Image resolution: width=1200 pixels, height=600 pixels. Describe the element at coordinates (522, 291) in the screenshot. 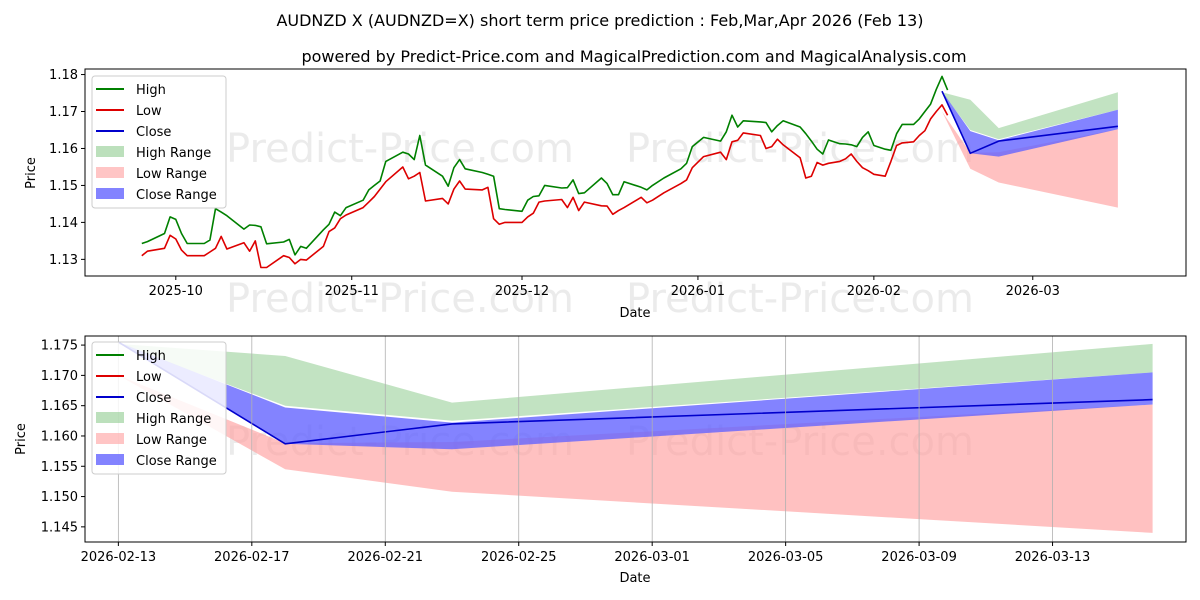

I see `x-tick-label: 2025-12` at that location.